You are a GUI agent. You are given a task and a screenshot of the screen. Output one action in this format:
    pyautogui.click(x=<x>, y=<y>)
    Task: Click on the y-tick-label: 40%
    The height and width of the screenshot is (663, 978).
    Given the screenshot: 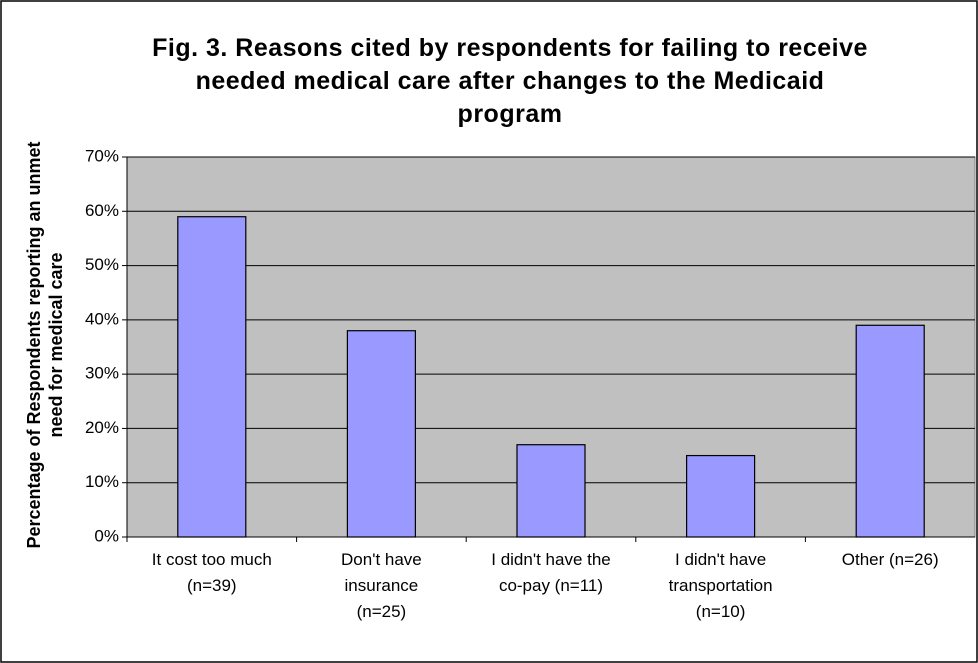 What is the action you would take?
    pyautogui.click(x=102, y=318)
    